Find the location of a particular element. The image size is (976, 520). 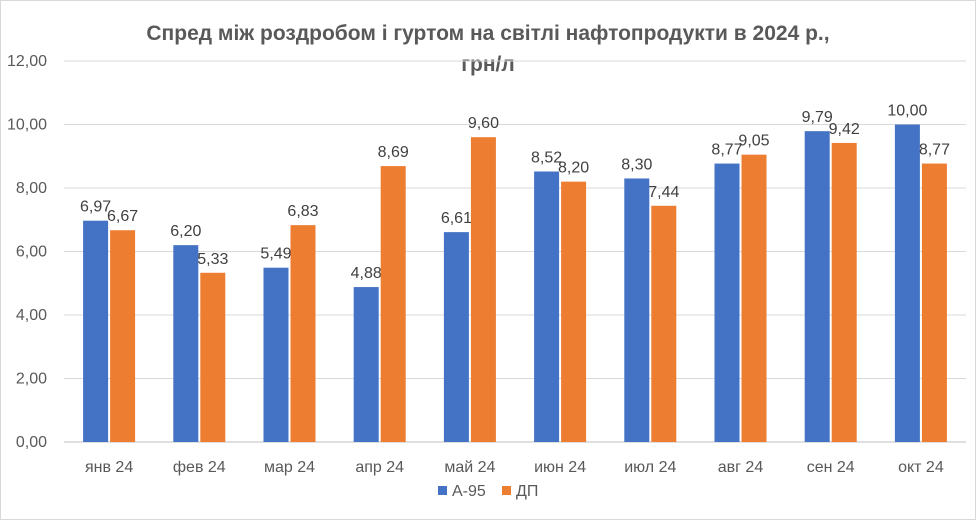

x-tick-label: апр 24 is located at coordinates (379, 467).